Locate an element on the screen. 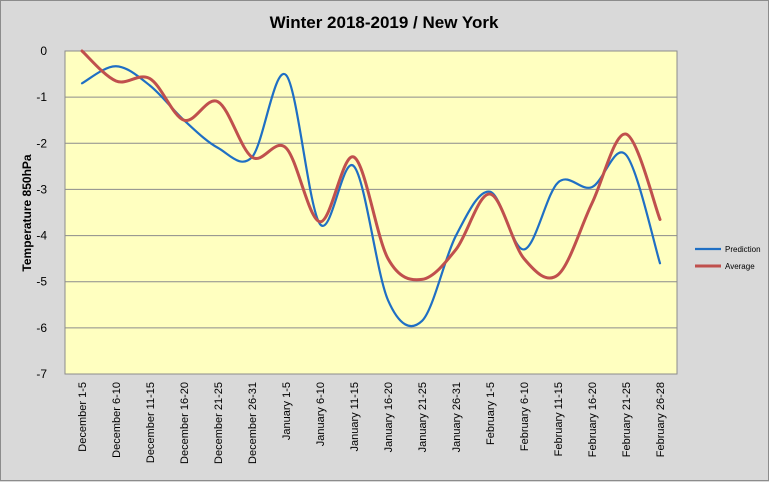 The image size is (769, 482). x-tick-label: February 11-15 is located at coordinates (559, 419).